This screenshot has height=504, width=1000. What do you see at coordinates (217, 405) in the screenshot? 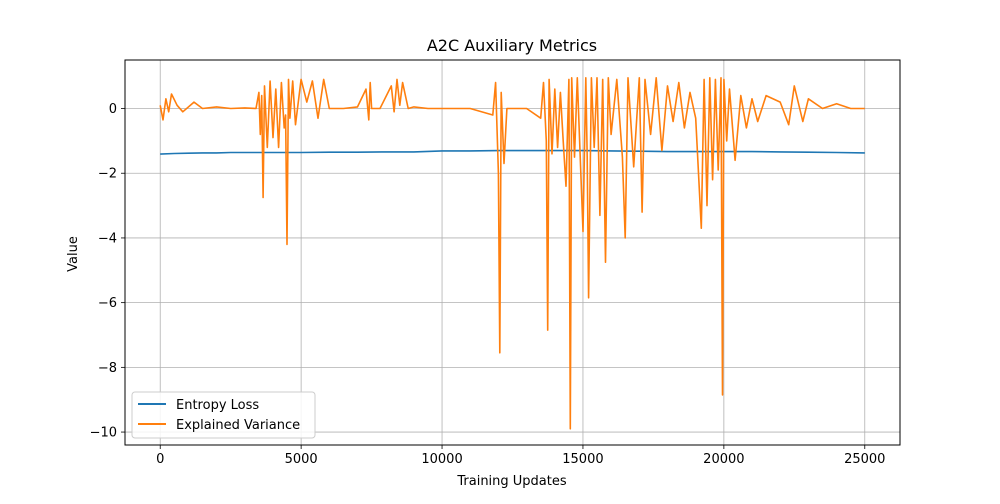
I see `legend-label-entropy-loss: Entropy Loss` at bounding box center [217, 405].